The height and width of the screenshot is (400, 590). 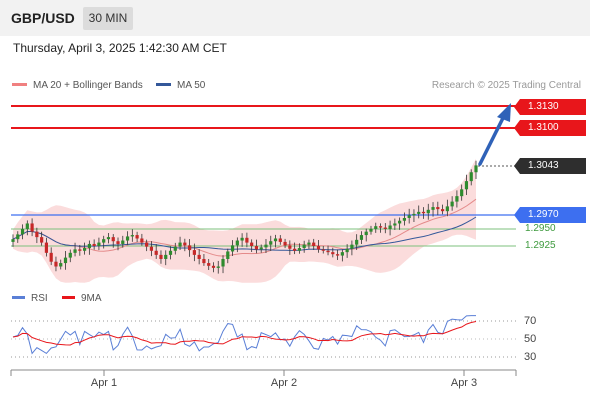 I want to click on ma20-line, so click(x=244, y=227).